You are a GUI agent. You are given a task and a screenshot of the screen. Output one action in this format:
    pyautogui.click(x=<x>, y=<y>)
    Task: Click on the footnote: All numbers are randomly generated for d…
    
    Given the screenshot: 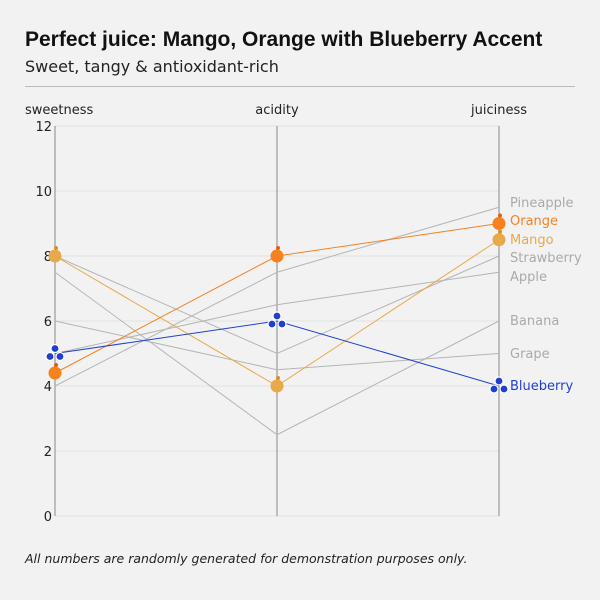 What is the action you would take?
    pyautogui.click(x=246, y=558)
    